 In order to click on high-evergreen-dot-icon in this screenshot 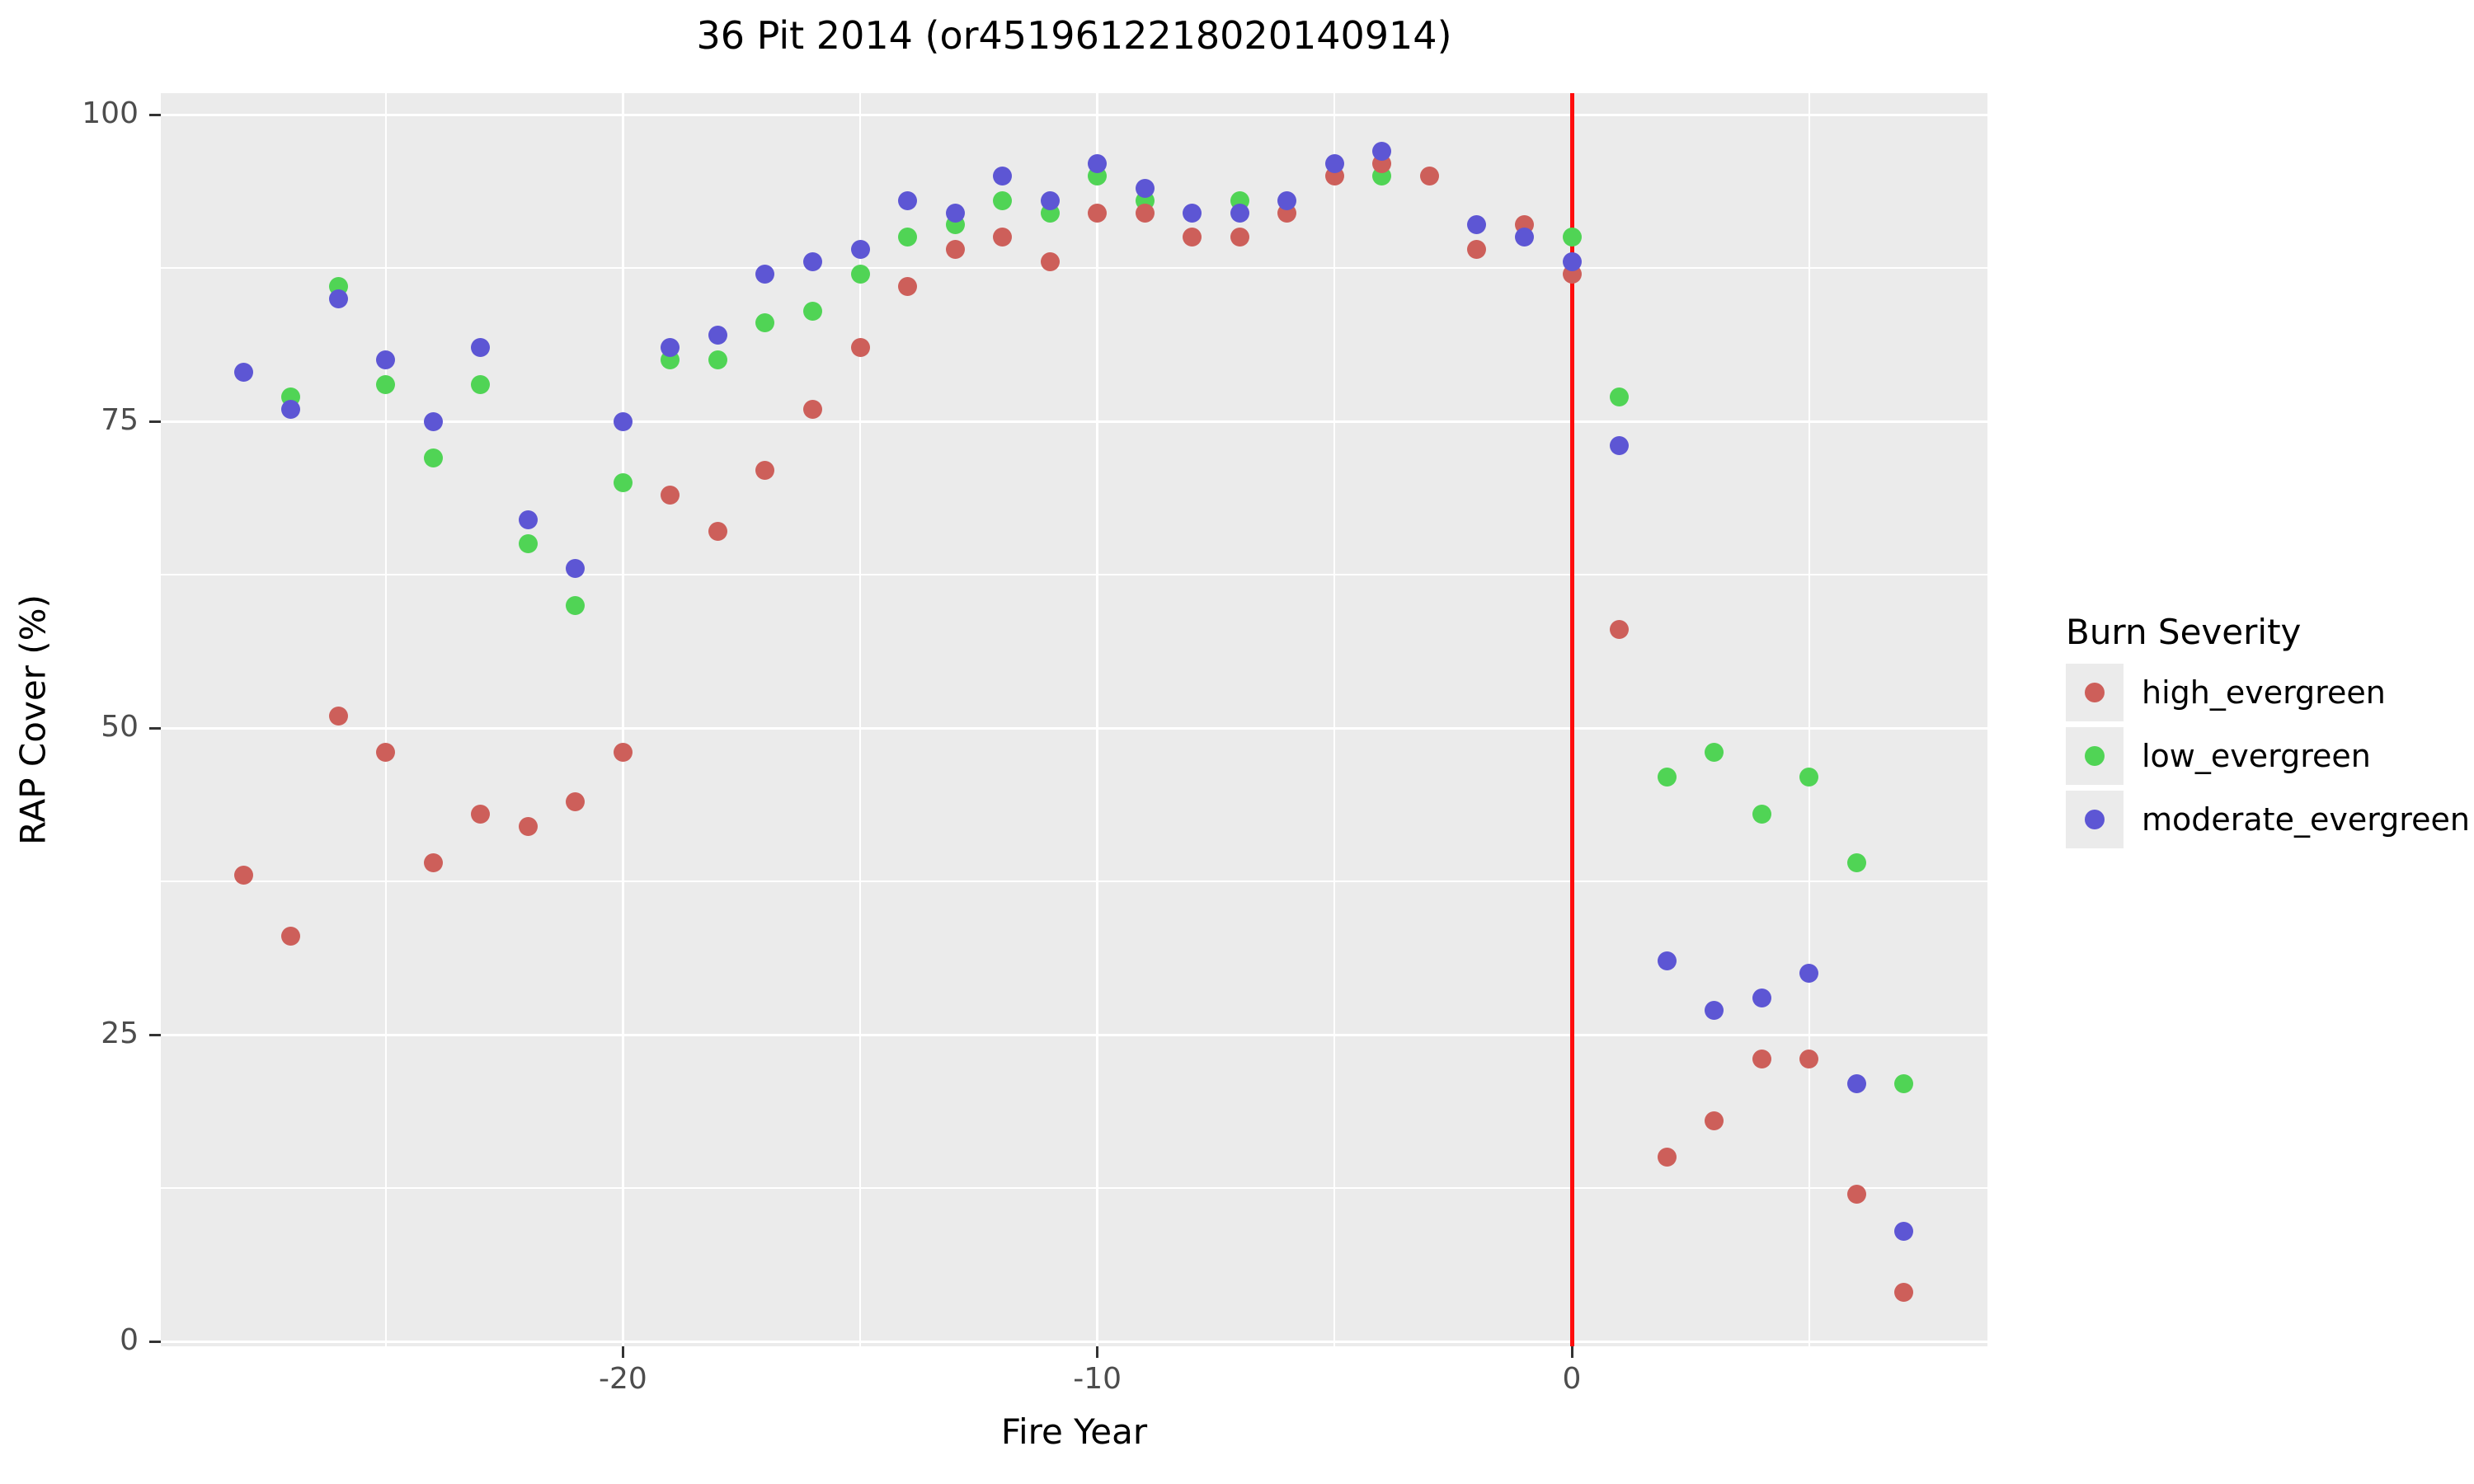, I will do `click(2095, 692)`.